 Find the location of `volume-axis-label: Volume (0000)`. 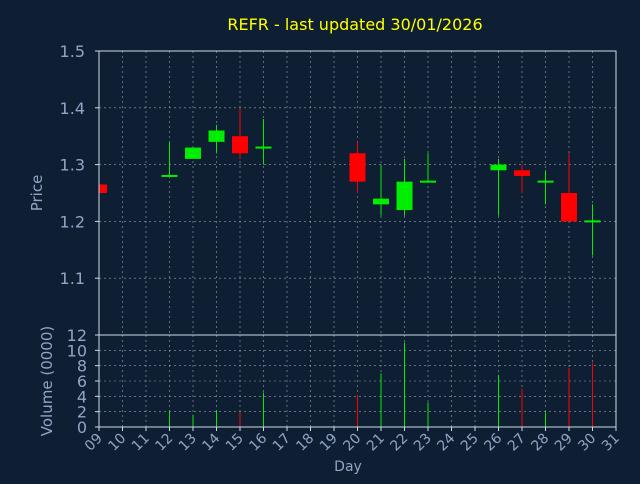

volume-axis-label: Volume (0000) is located at coordinates (47, 381).